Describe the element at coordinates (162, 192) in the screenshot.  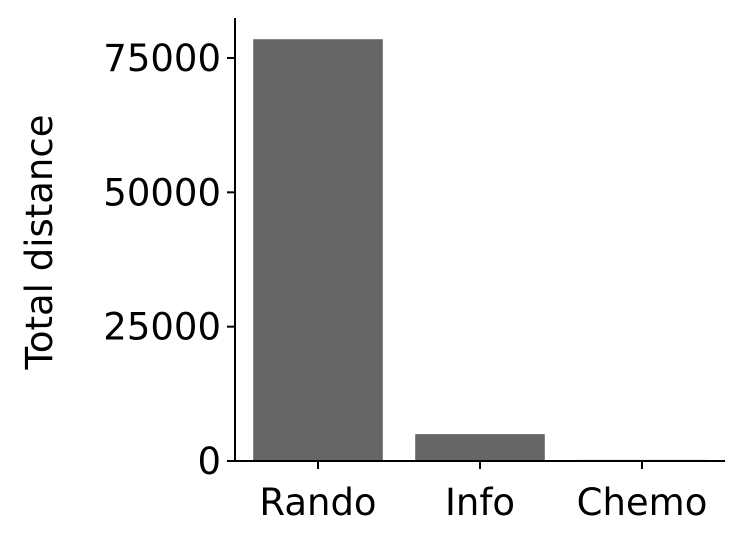
I see `y-tick-label: 50000` at that location.